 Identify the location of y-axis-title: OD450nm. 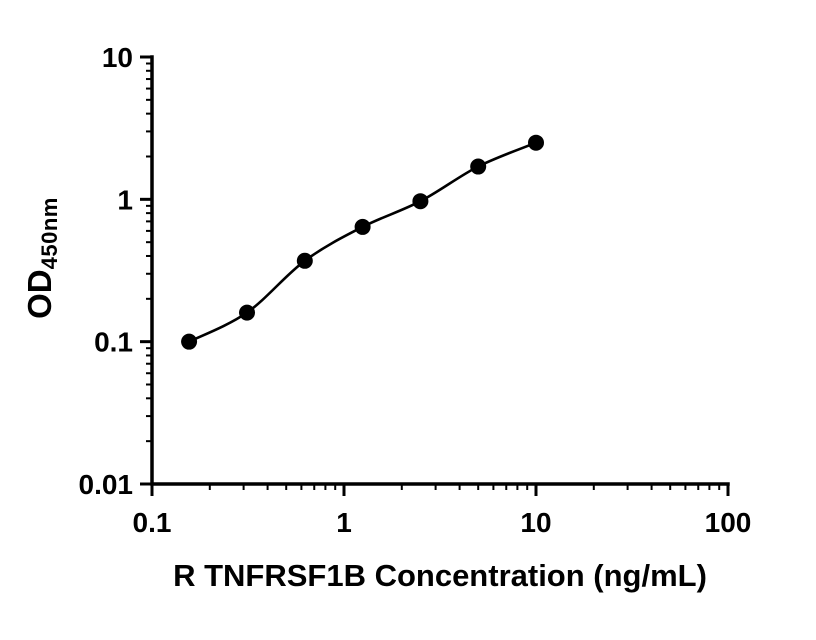
(42, 258).